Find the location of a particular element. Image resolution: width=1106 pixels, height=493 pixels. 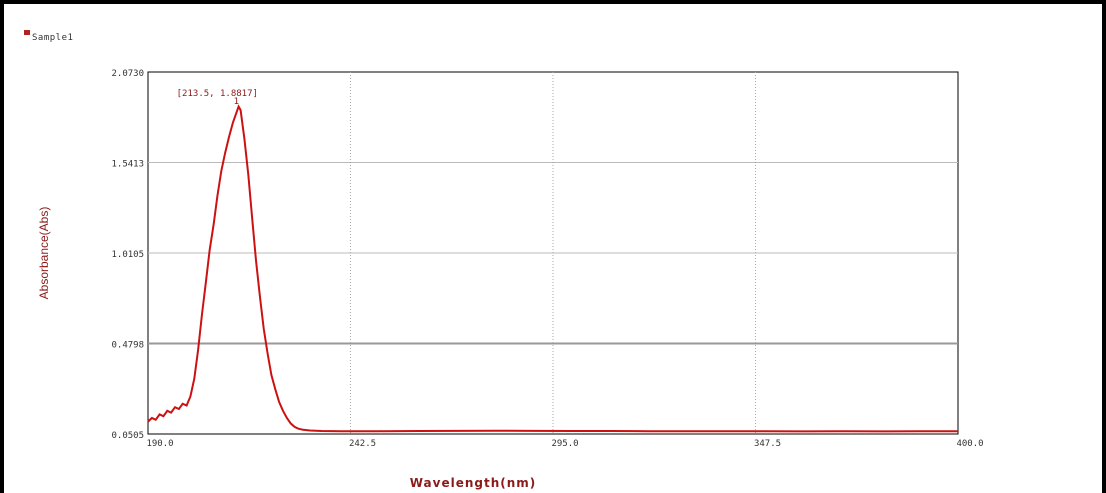

y-axis-ticks: 0.0505 0.4798 1.0105 1.5413 2.0730 is located at coordinates (127, 255).